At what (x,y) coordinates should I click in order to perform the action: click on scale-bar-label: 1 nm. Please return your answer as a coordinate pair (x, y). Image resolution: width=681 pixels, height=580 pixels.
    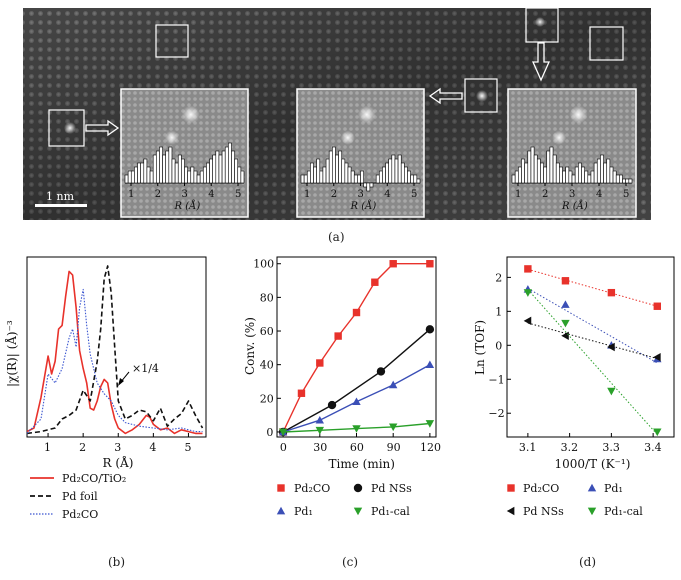
    Looking at the image, I should click on (60, 196).